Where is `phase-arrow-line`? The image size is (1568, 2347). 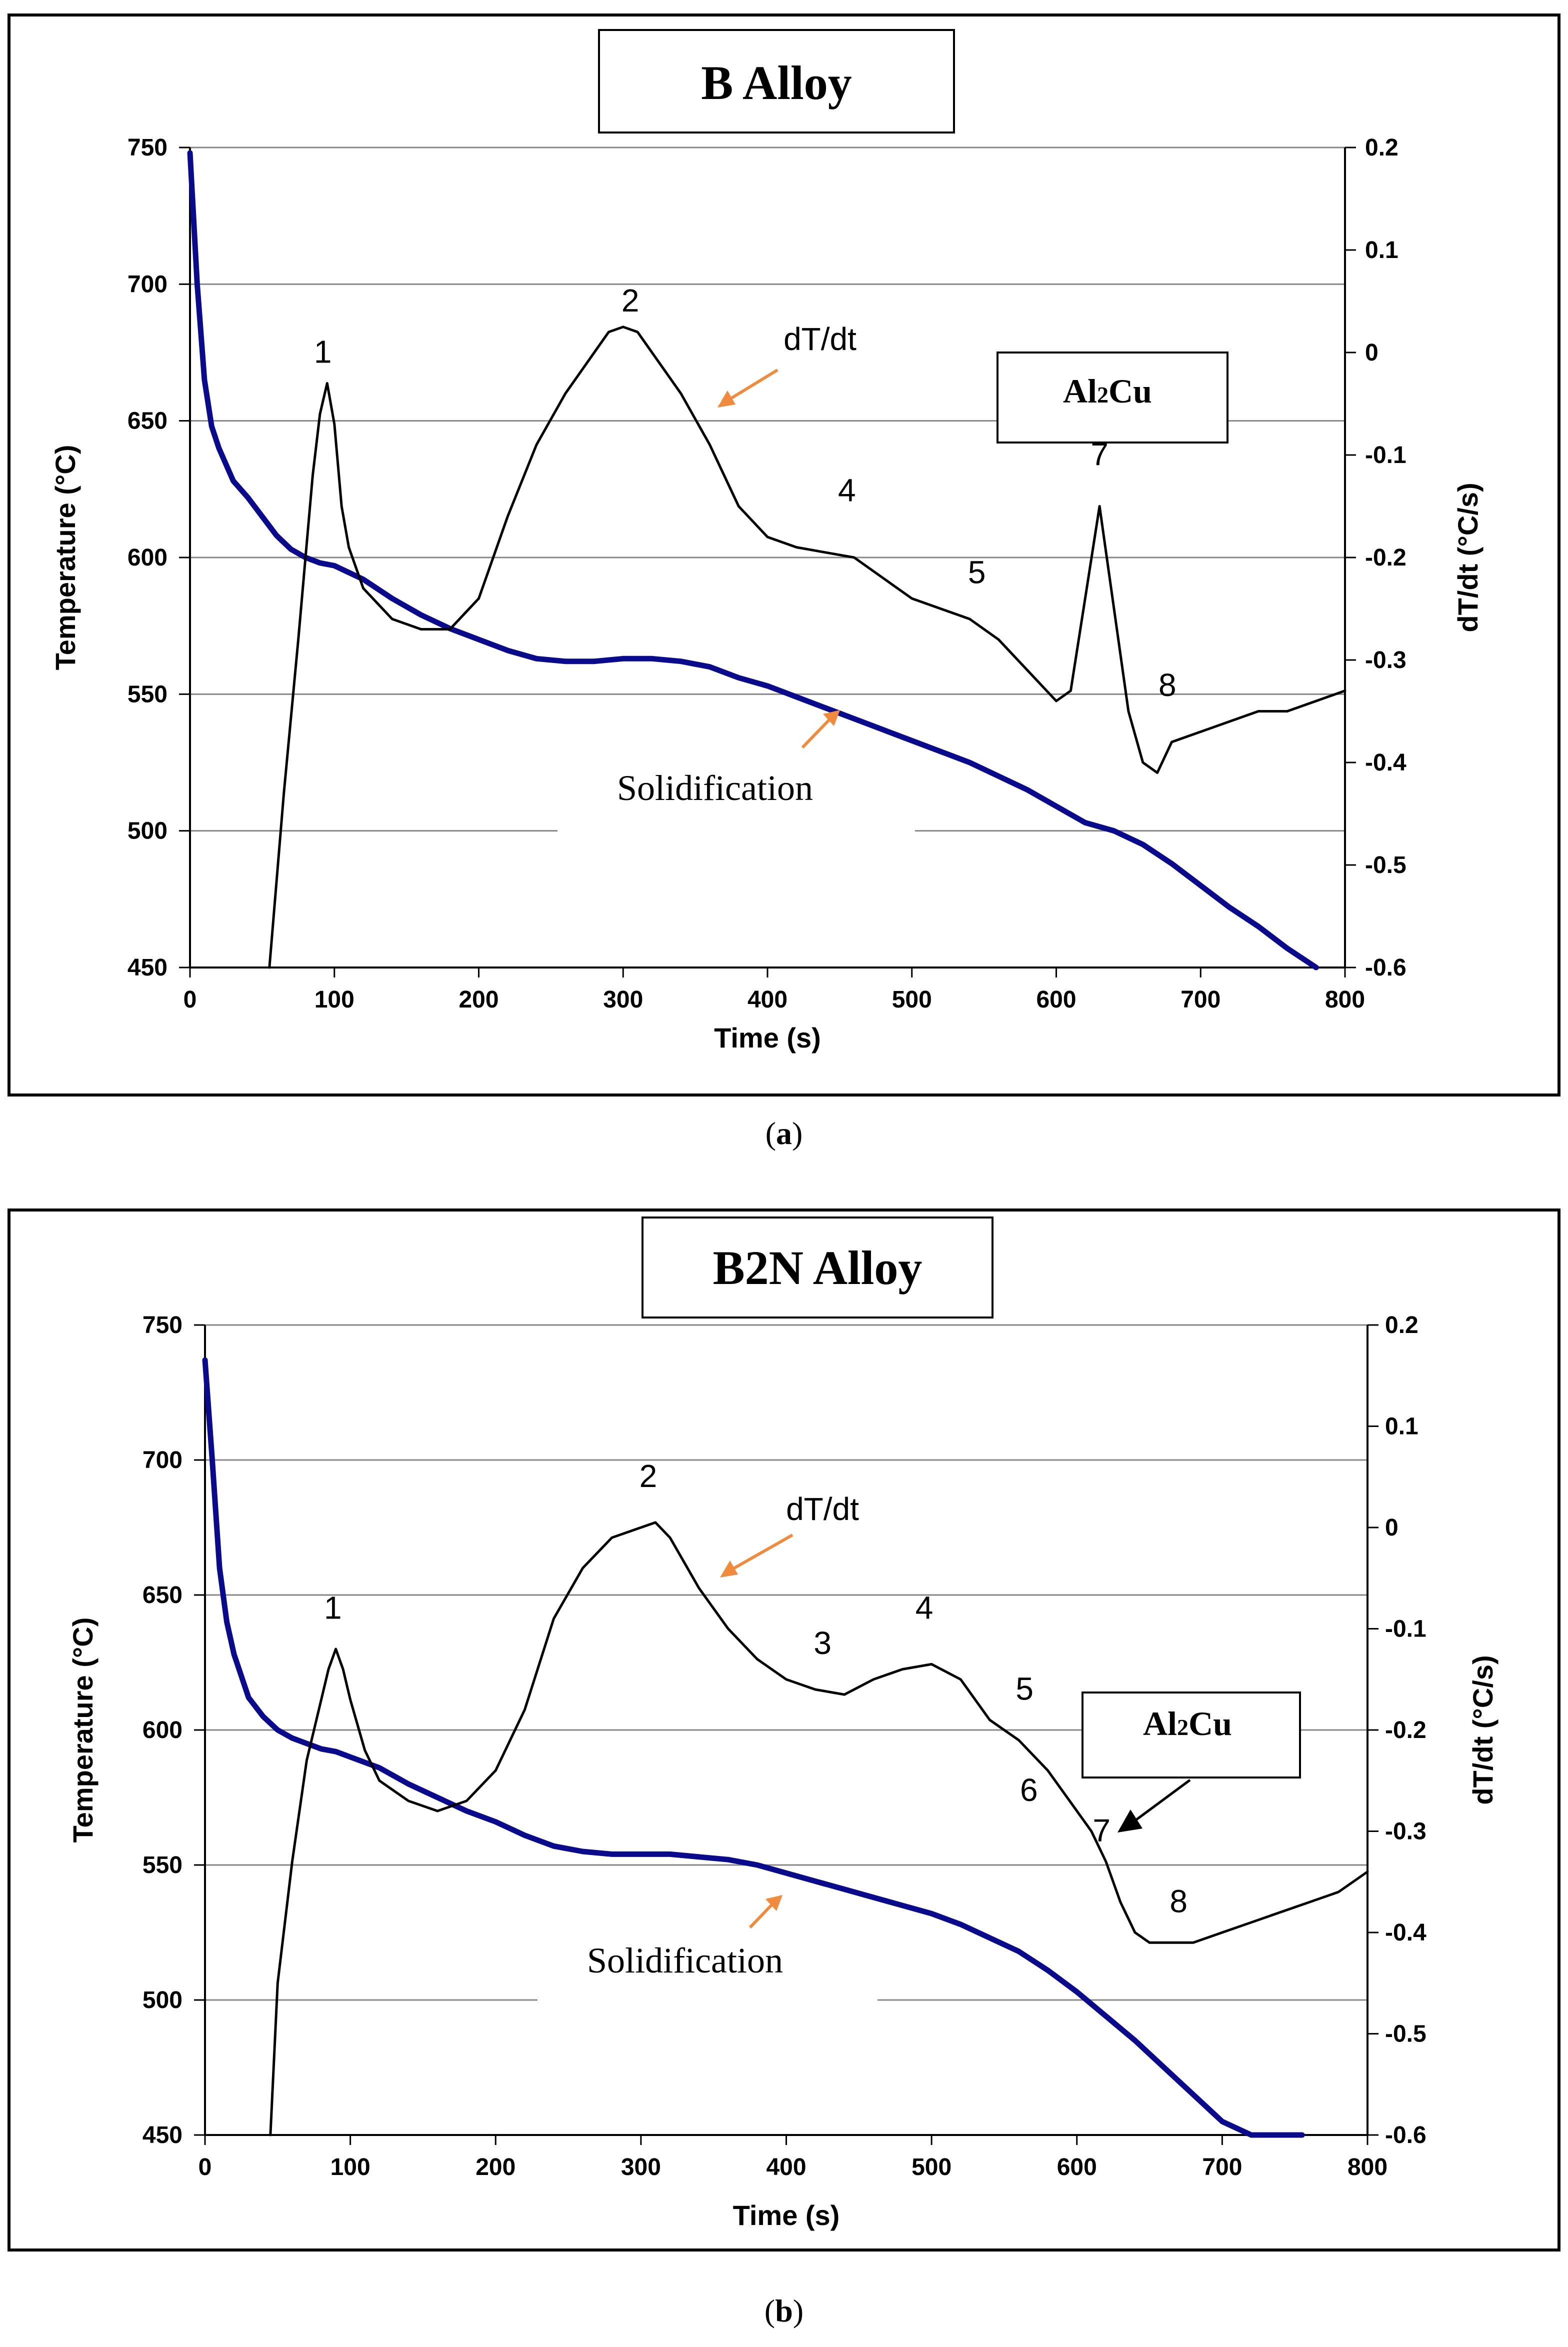
phase-arrow-line is located at coordinates (1161, 1801).